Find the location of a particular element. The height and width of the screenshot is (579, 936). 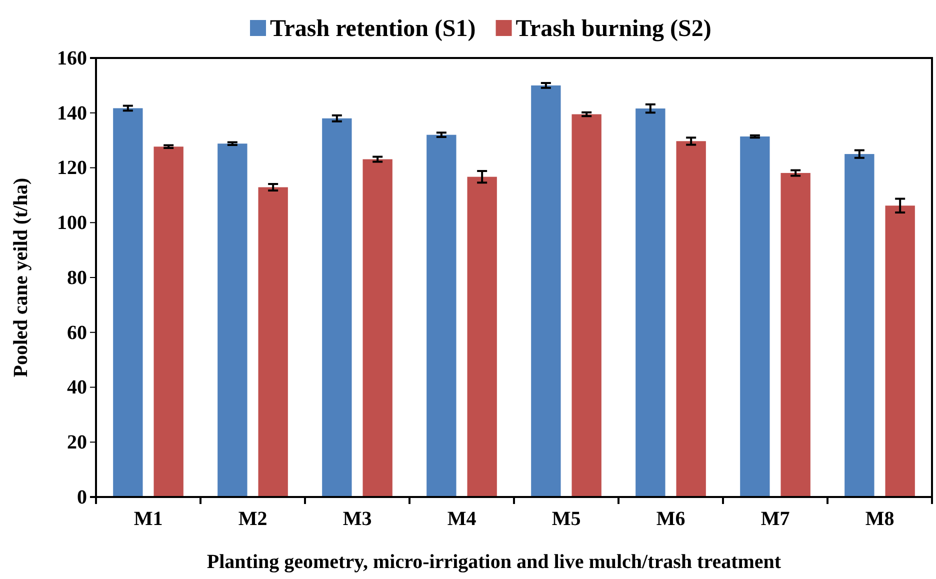

x-tick-label: M1 is located at coordinates (148, 519).